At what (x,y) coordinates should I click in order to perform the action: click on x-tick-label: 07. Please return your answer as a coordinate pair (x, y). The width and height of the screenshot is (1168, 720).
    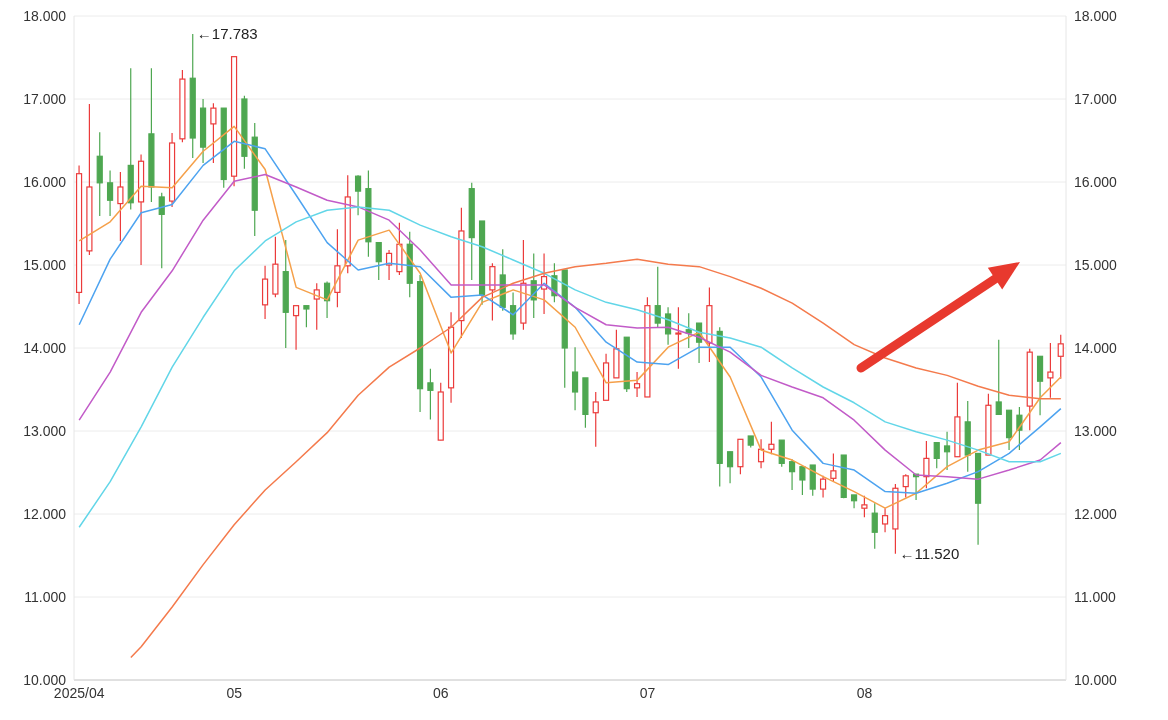
    Looking at the image, I should click on (647, 692).